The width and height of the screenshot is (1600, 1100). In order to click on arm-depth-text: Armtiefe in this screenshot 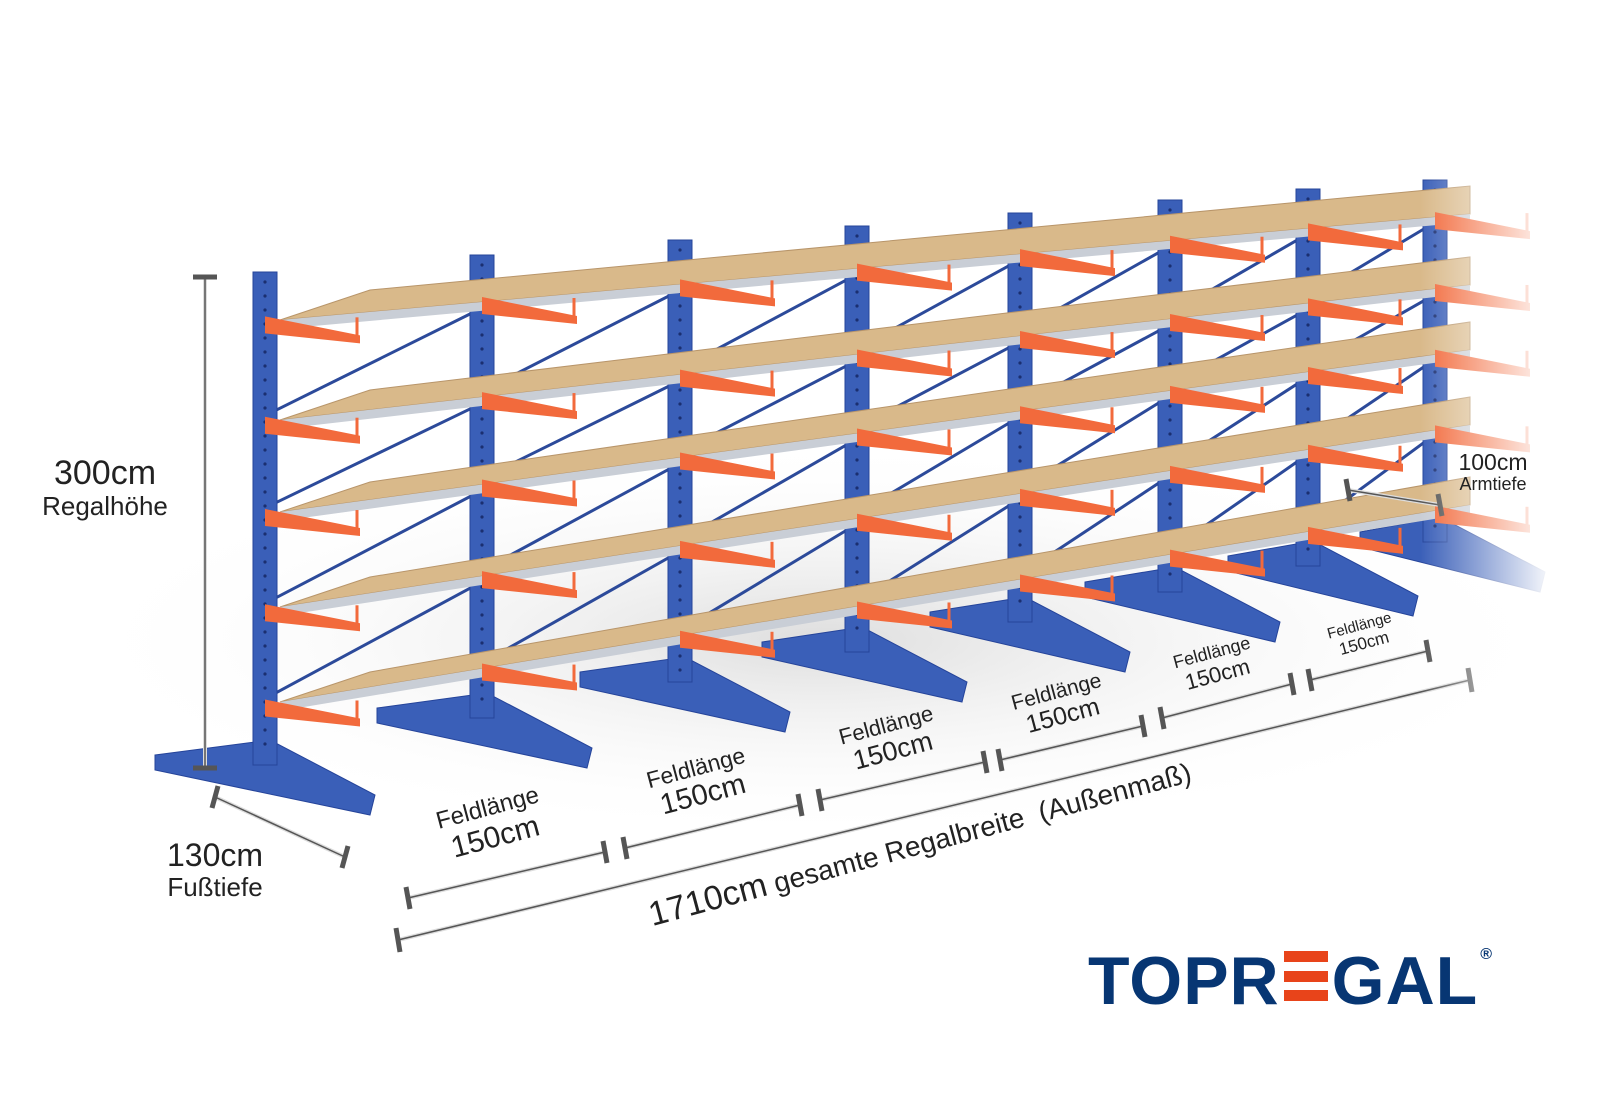, I will do `click(1493, 484)`.